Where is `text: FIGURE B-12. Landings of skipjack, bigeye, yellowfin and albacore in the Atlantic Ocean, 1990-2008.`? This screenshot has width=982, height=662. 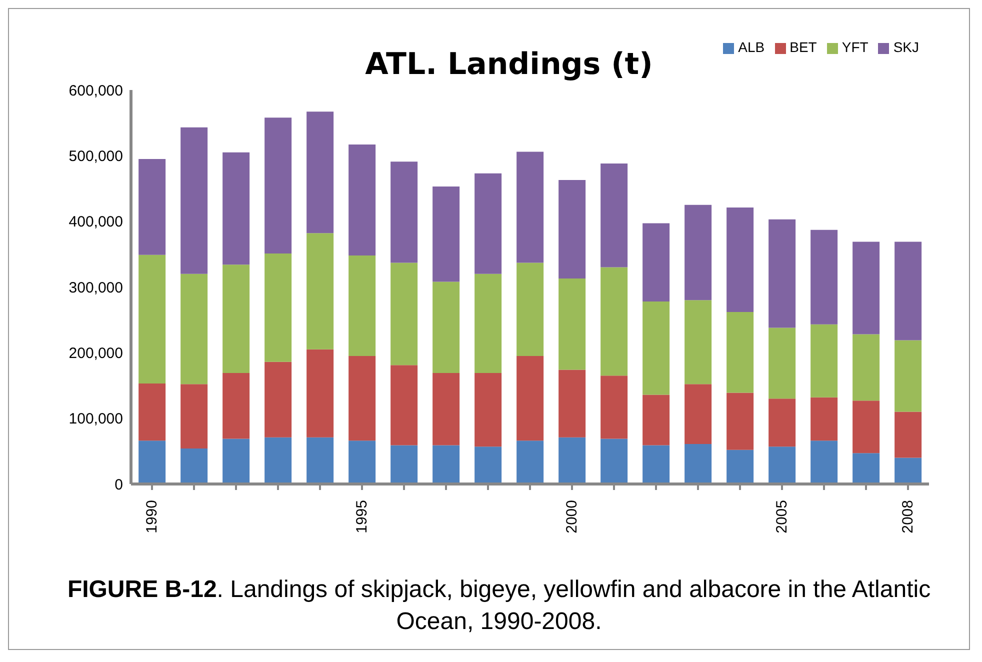
text: FIGURE B-12. Landings of skipjack, bigeye, yellowfin and albacore in the Atlantic Ocean, 1990-2008. is located at coordinates (499, 606).